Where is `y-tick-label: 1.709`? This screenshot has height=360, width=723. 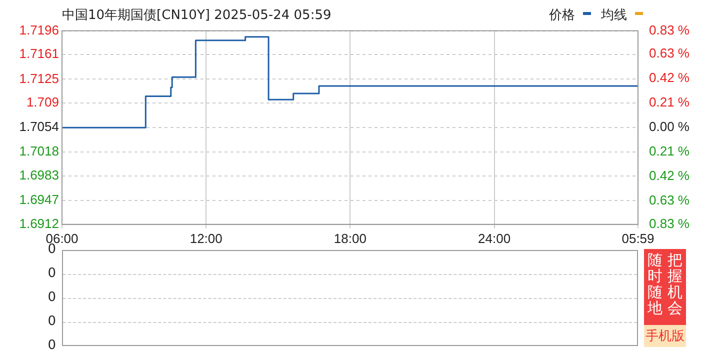
y-tick-label: 1.709 is located at coordinates (42, 102).